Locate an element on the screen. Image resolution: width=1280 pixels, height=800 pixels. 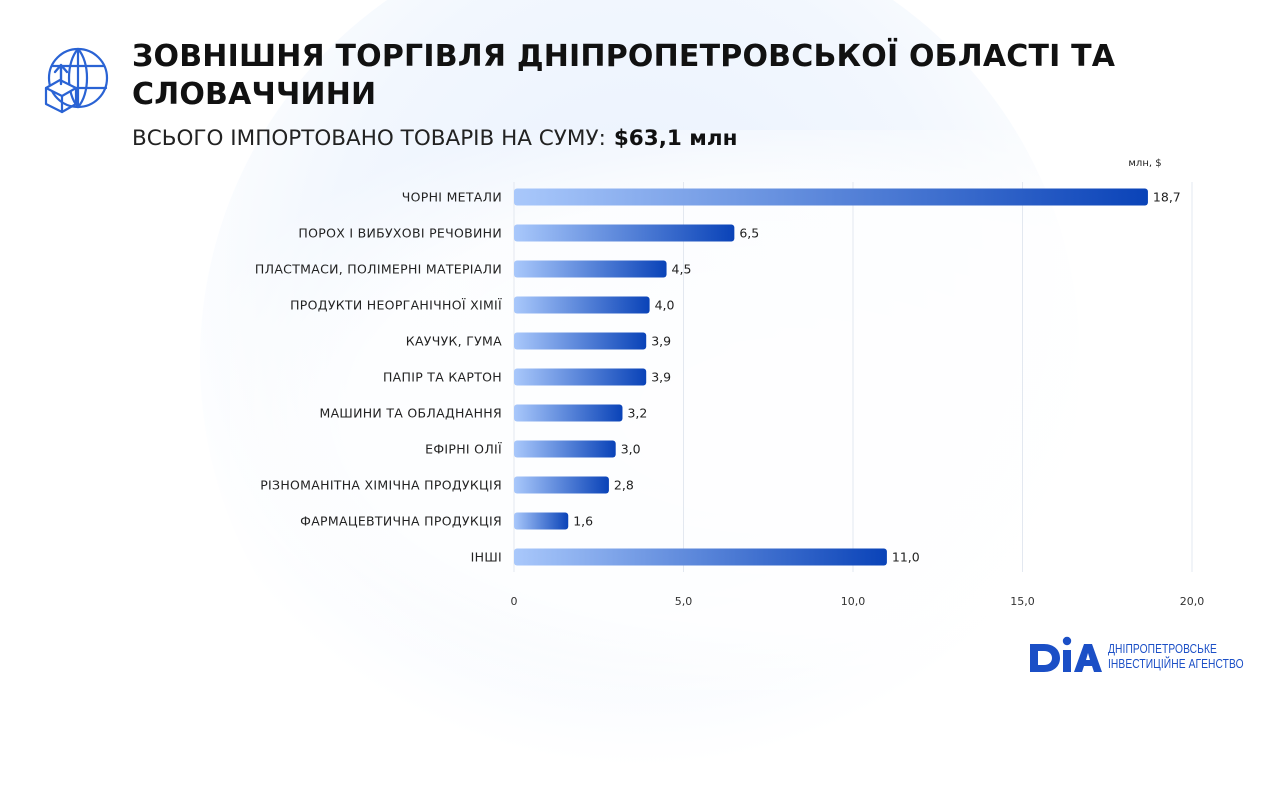
category-label: ЕФІРНІ ОЛІЇ is located at coordinates (463, 449).